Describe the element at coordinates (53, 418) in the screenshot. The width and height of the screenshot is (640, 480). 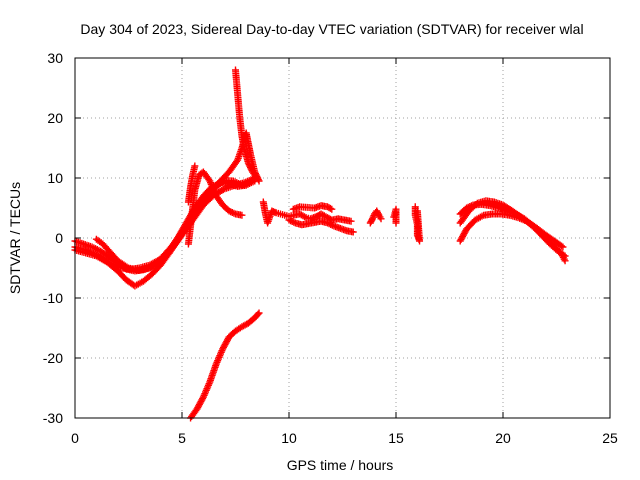
I see `y-tick-label: -30` at that location.